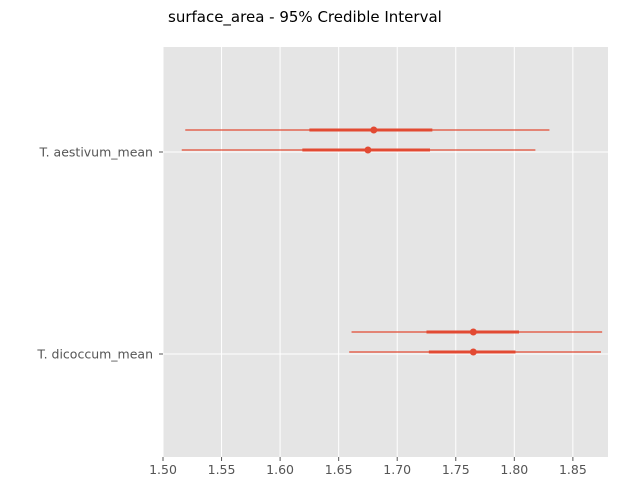 Image resolution: width=640 pixels, height=480 pixels. What do you see at coordinates (397, 469) in the screenshot?
I see `x-tick-label: 1.70` at bounding box center [397, 469].